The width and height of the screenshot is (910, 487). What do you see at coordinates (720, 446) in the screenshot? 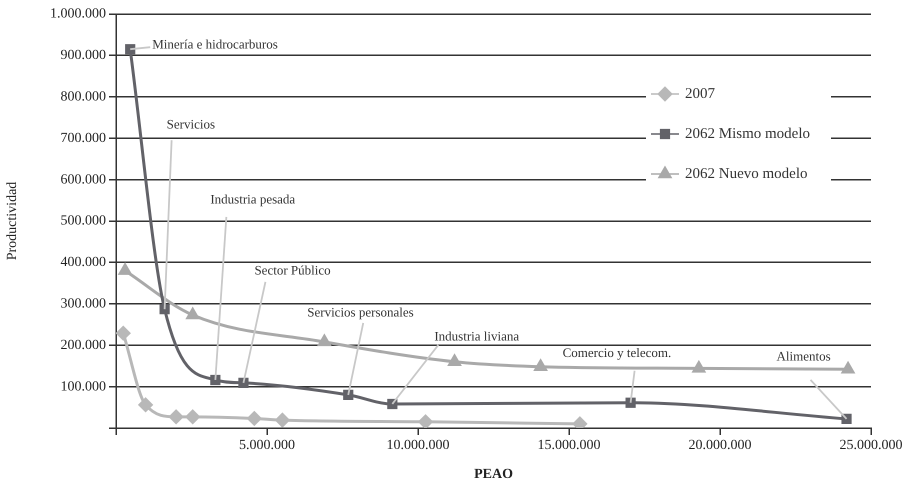
I see `x-tick-label: 20.000.000` at bounding box center [720, 446].